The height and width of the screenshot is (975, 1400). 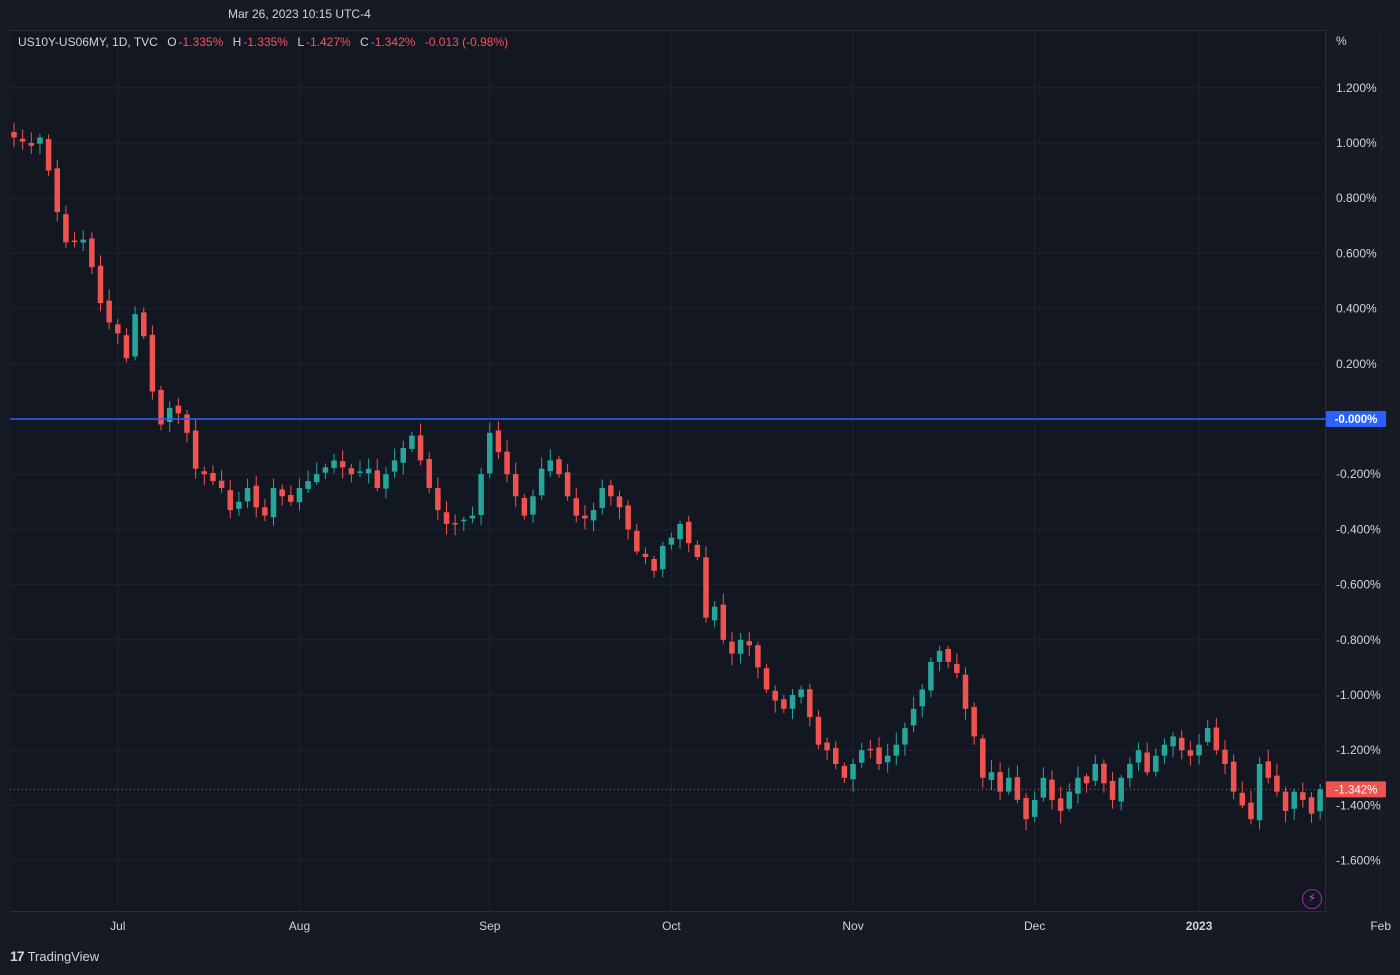 I want to click on time-tick-label: Sep, so click(x=490, y=926).